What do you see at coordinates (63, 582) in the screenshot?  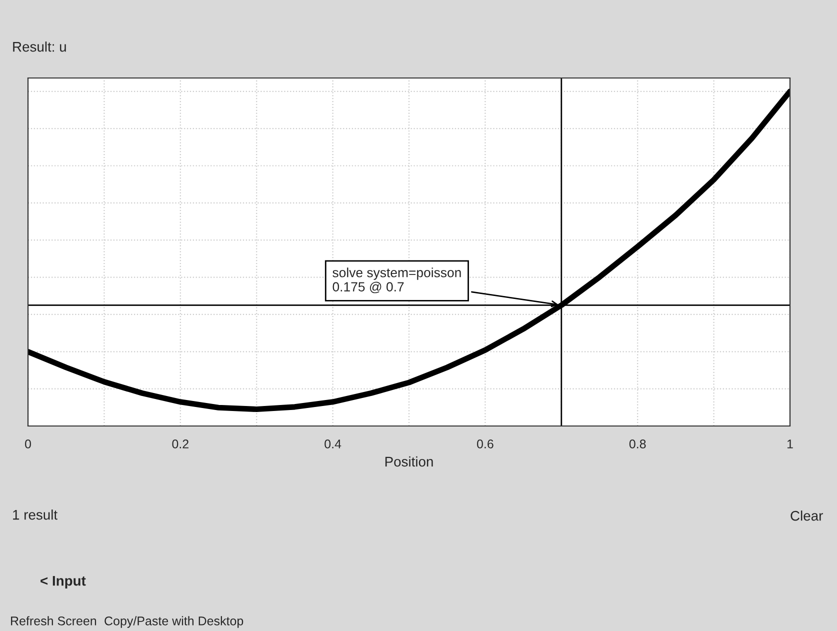 I see `text: < Input` at bounding box center [63, 582].